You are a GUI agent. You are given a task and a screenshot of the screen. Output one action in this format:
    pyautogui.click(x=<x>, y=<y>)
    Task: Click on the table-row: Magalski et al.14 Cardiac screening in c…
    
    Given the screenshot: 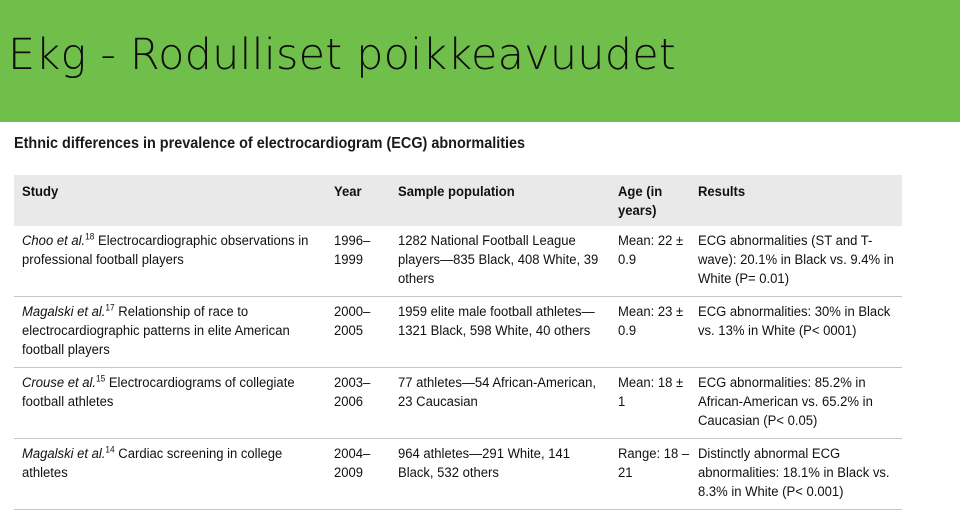 What is the action you would take?
    pyautogui.click(x=458, y=474)
    